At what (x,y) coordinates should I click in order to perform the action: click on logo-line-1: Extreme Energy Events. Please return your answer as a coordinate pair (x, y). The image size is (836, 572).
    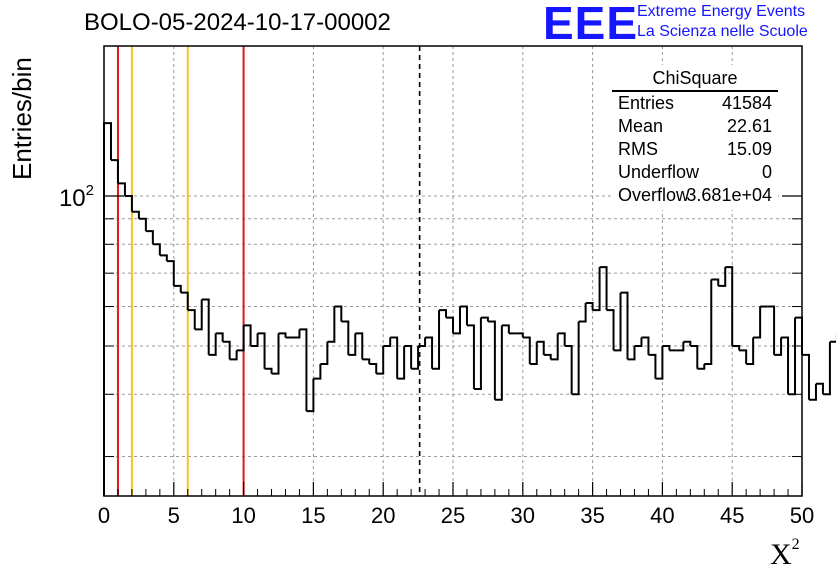
    Looking at the image, I should click on (721, 11).